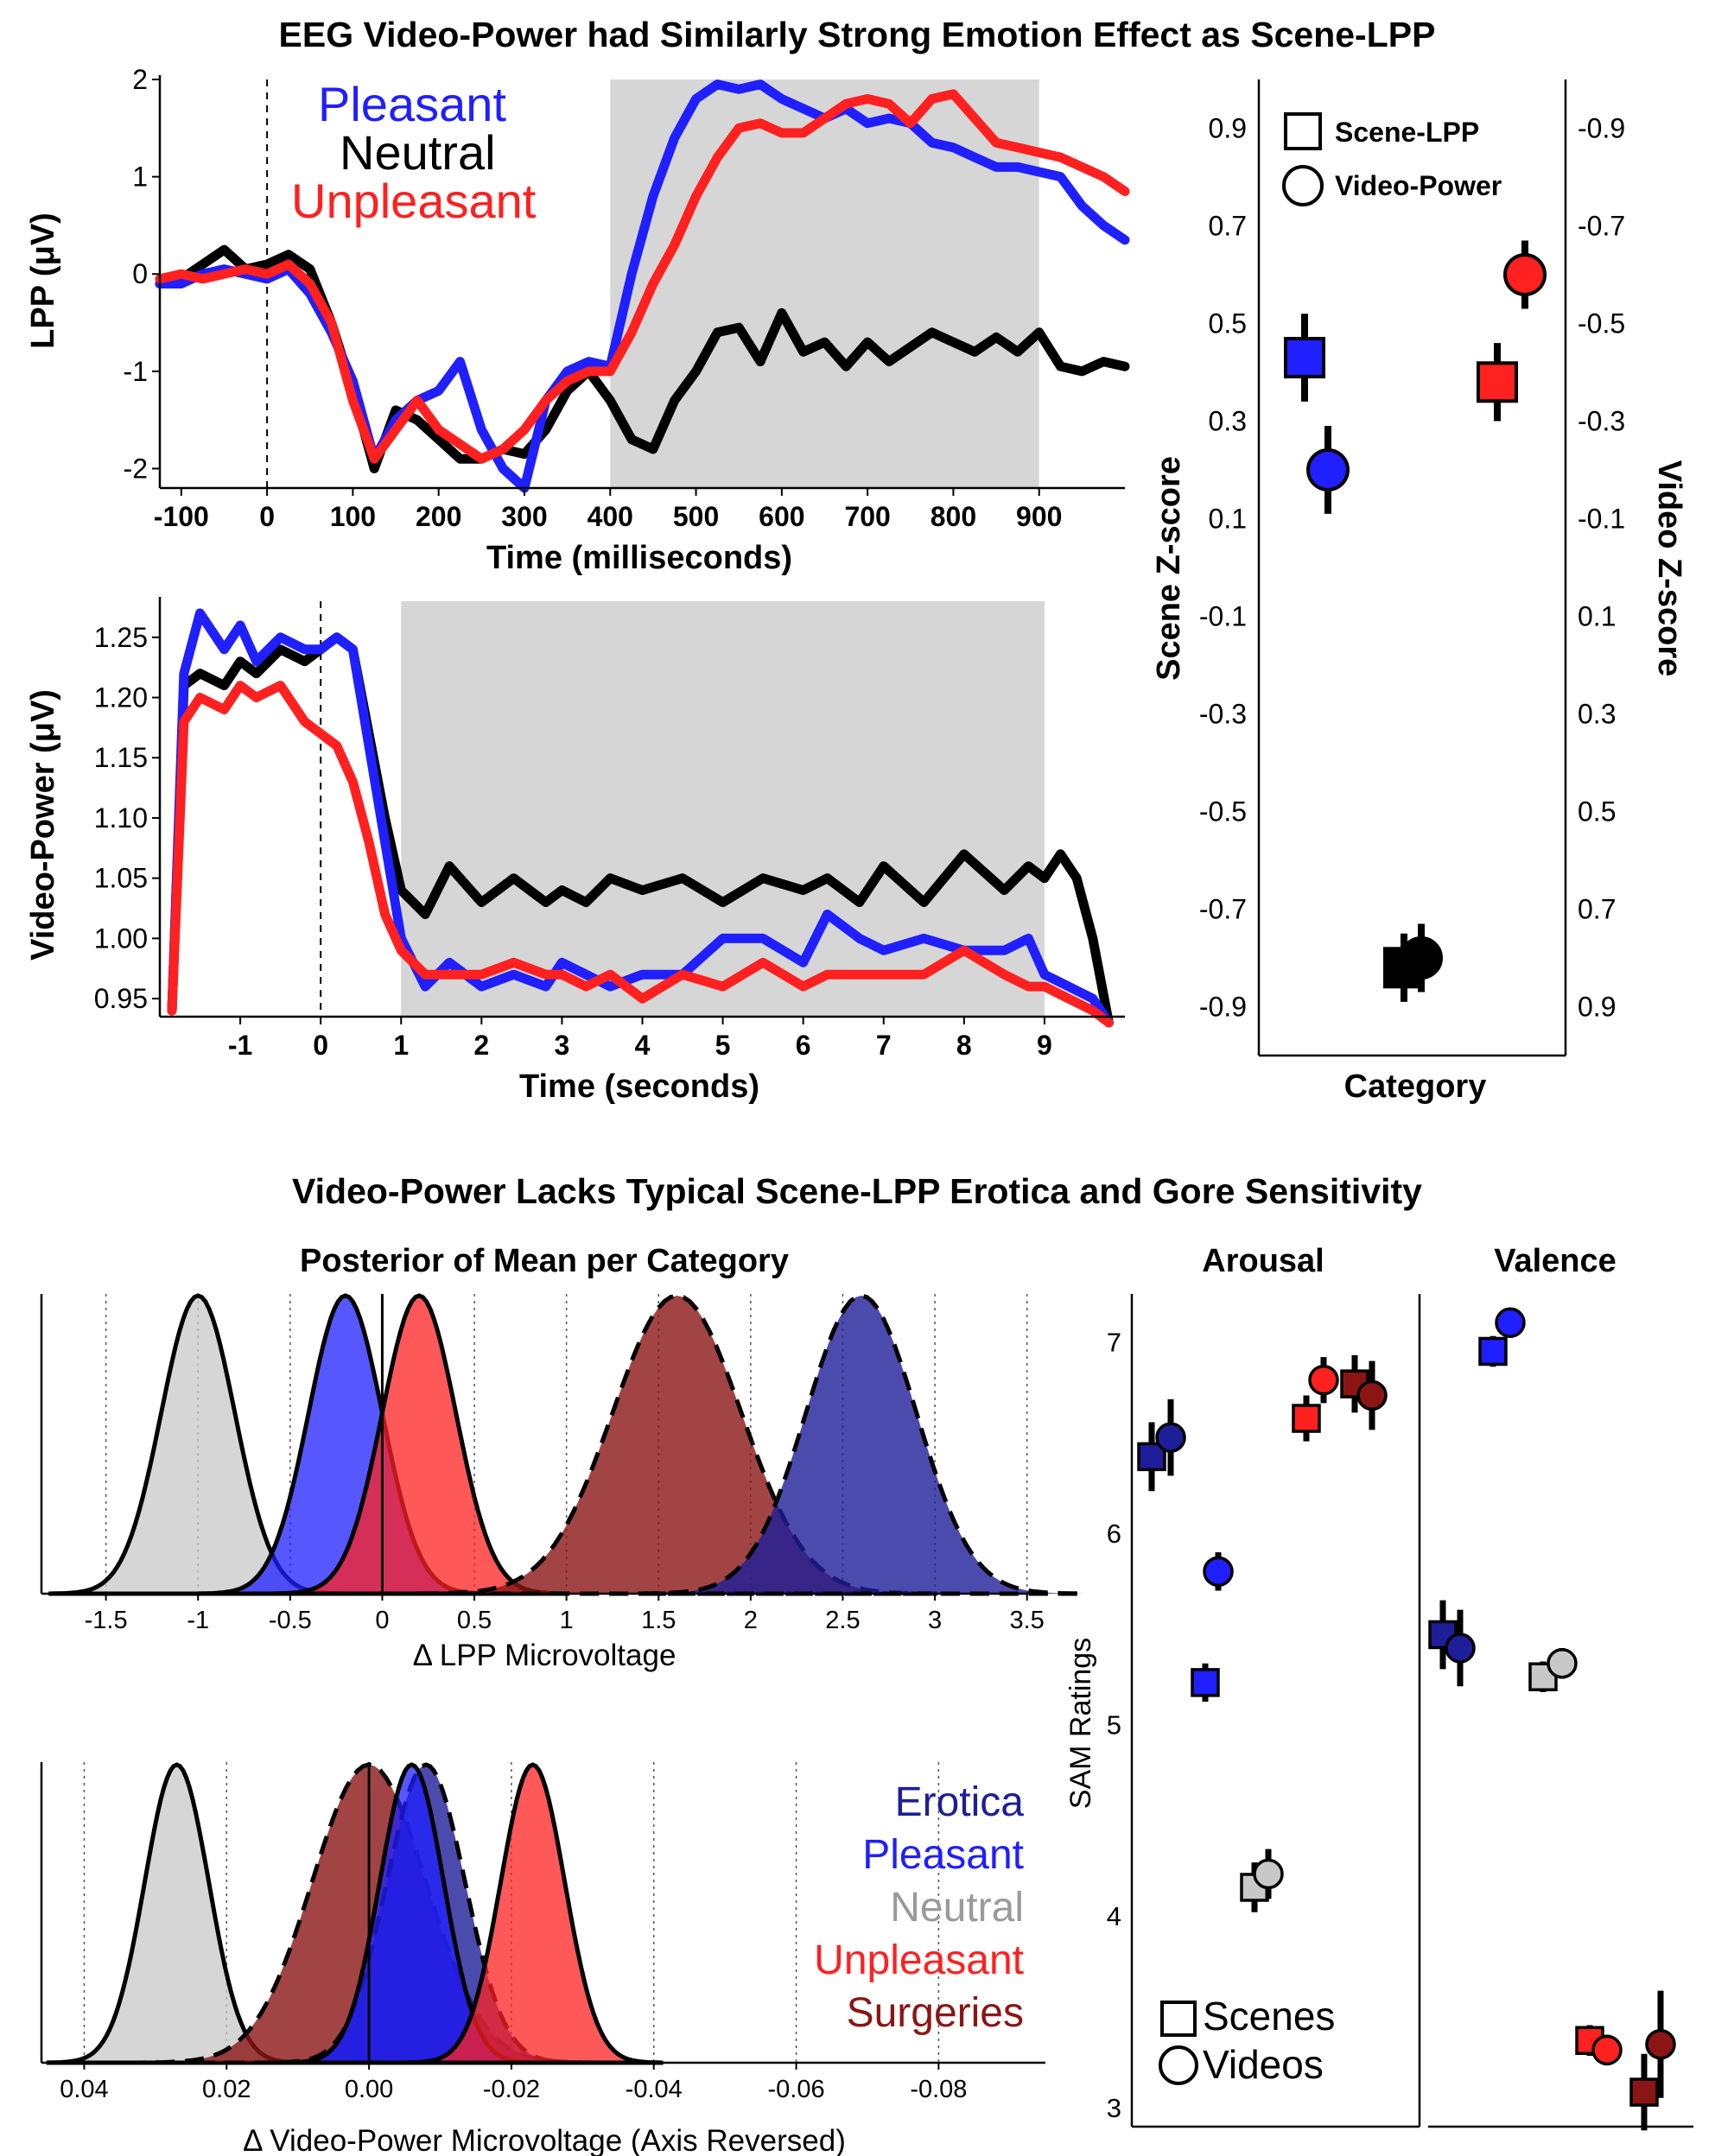 This screenshot has height=2156, width=1715. I want to click on series-line-neutral, so click(640, 830).